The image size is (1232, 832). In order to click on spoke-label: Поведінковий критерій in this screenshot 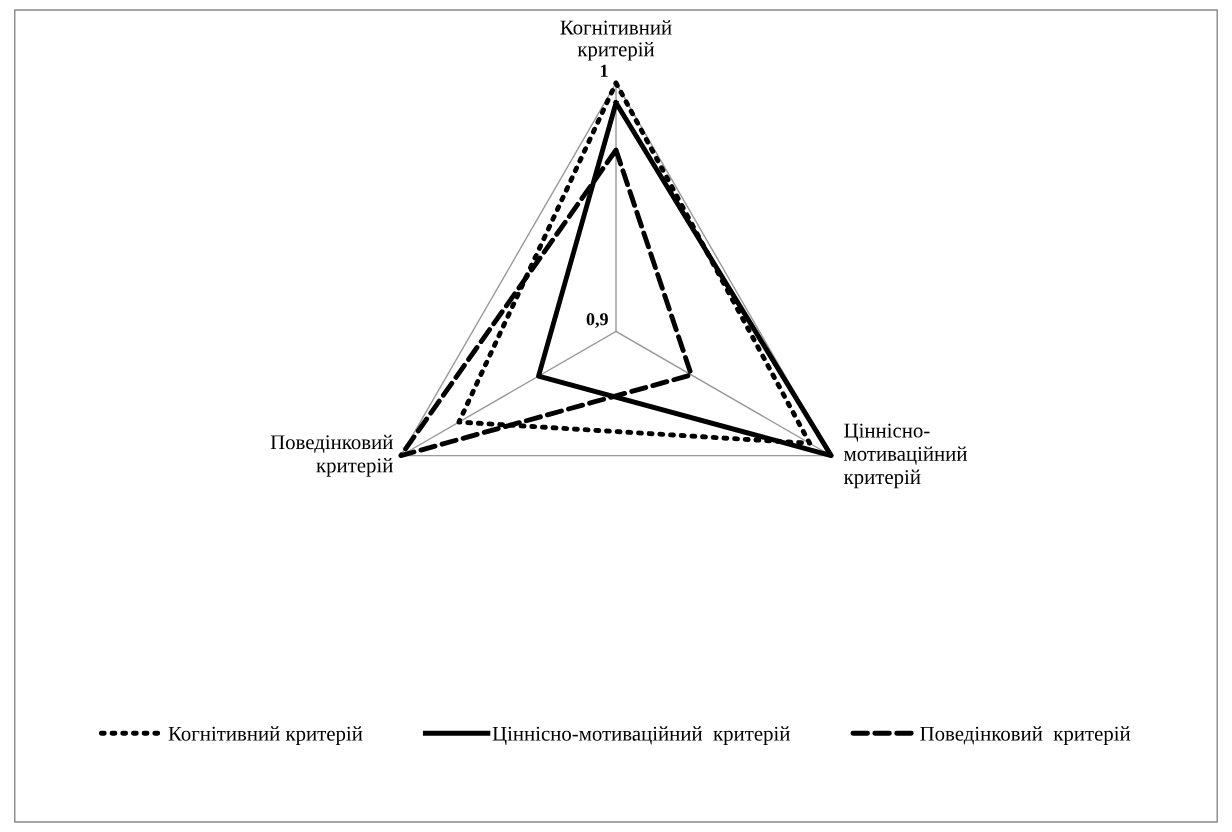, I will do `click(331, 455)`.